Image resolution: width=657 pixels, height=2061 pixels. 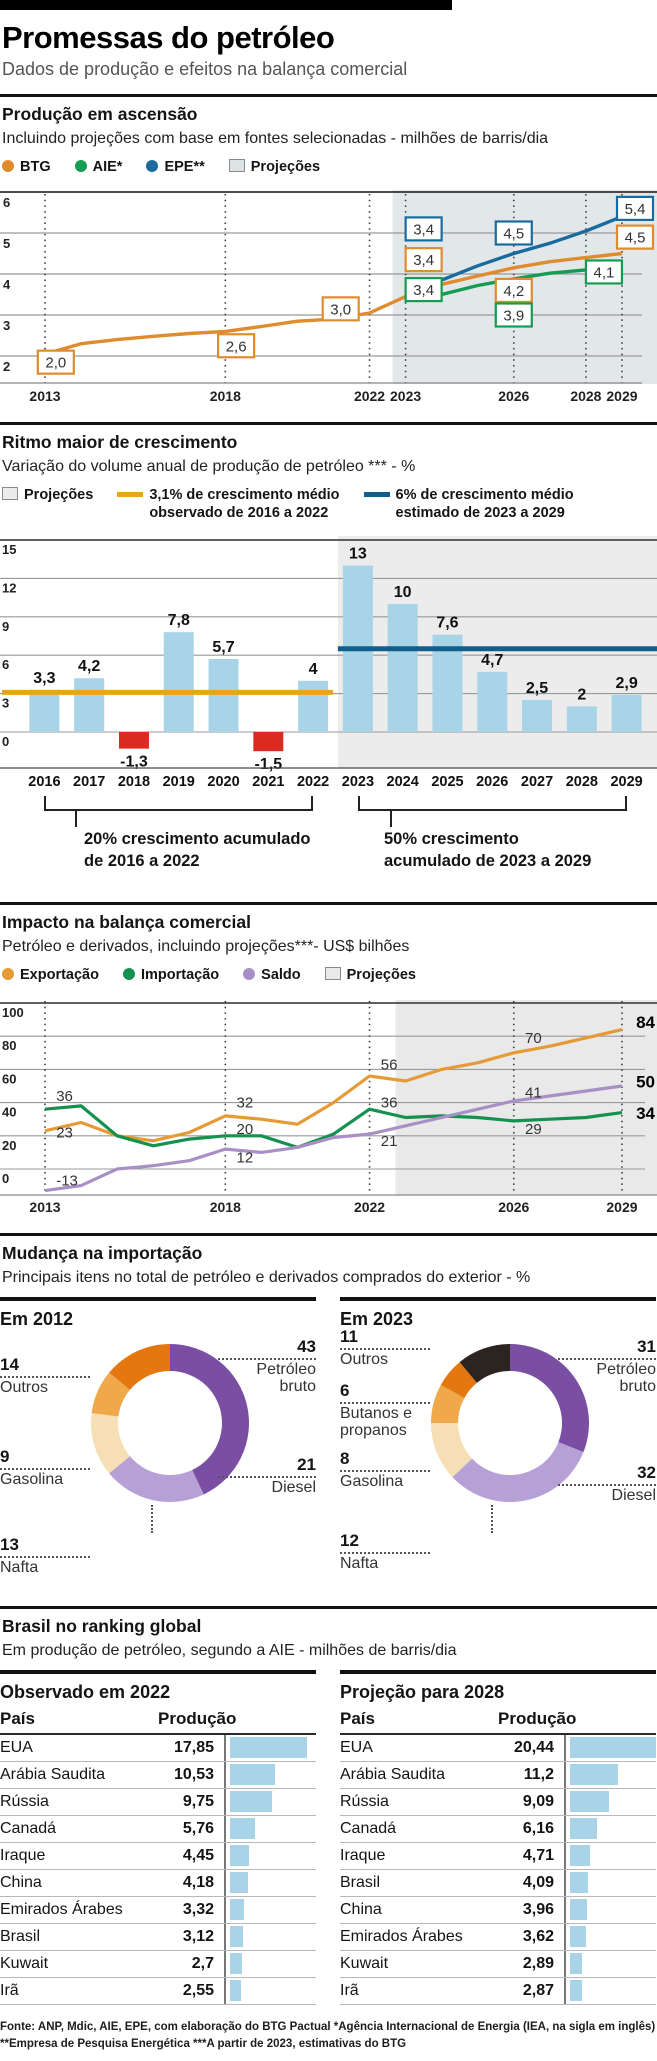 What do you see at coordinates (198, 1990) in the screenshot?
I see `production-cell: 2,55` at bounding box center [198, 1990].